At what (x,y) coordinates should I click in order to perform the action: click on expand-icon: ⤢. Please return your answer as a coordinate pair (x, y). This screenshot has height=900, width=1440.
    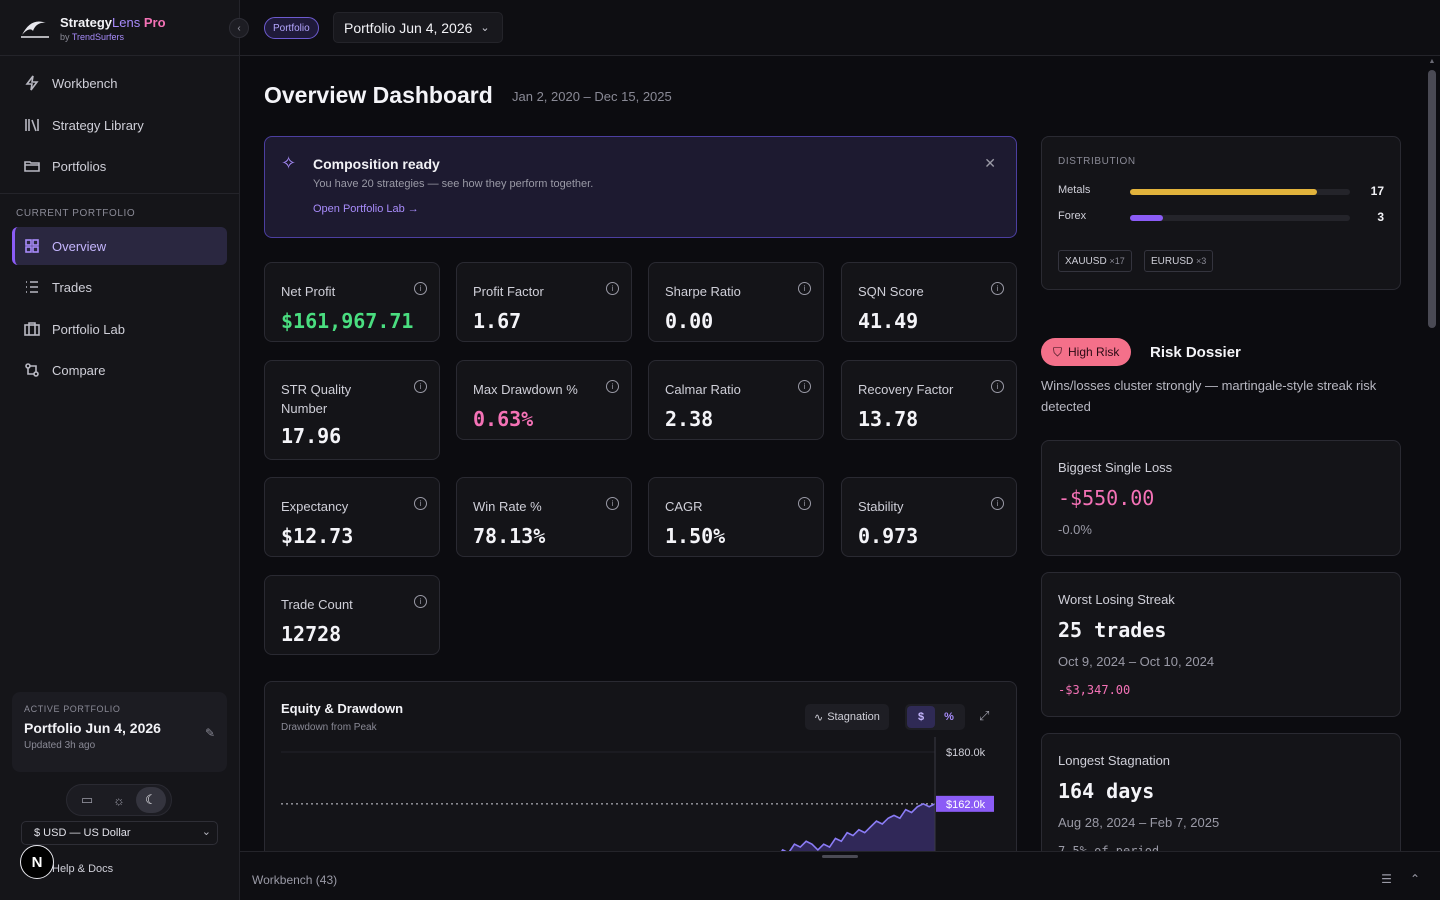
    Looking at the image, I should click on (984, 715).